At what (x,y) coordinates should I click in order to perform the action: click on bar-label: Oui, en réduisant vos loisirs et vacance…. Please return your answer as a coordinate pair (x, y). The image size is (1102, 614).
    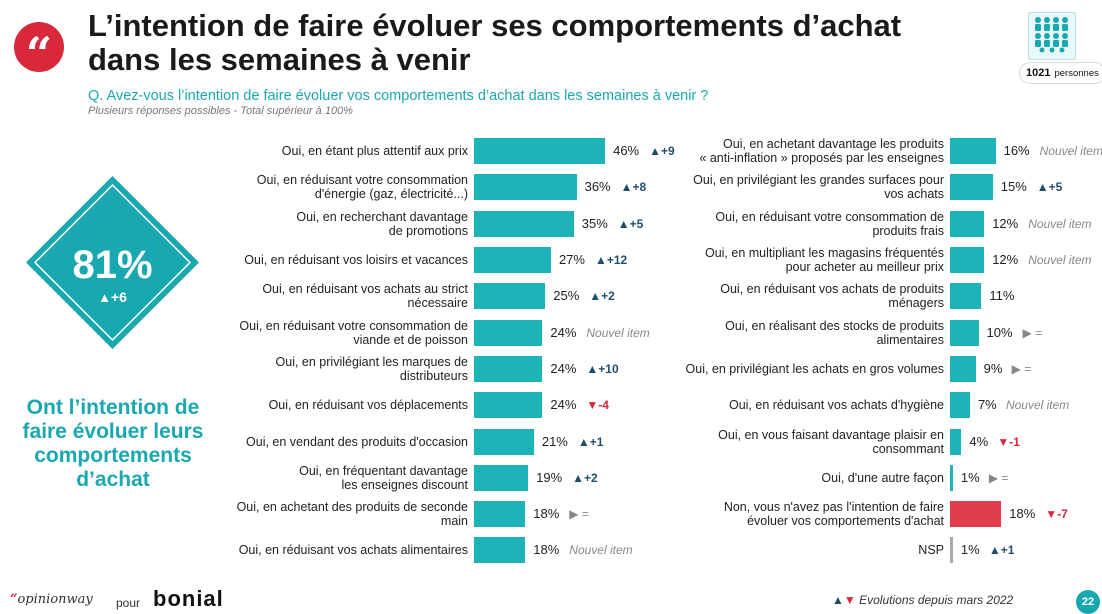
    Looking at the image, I should click on (308, 260).